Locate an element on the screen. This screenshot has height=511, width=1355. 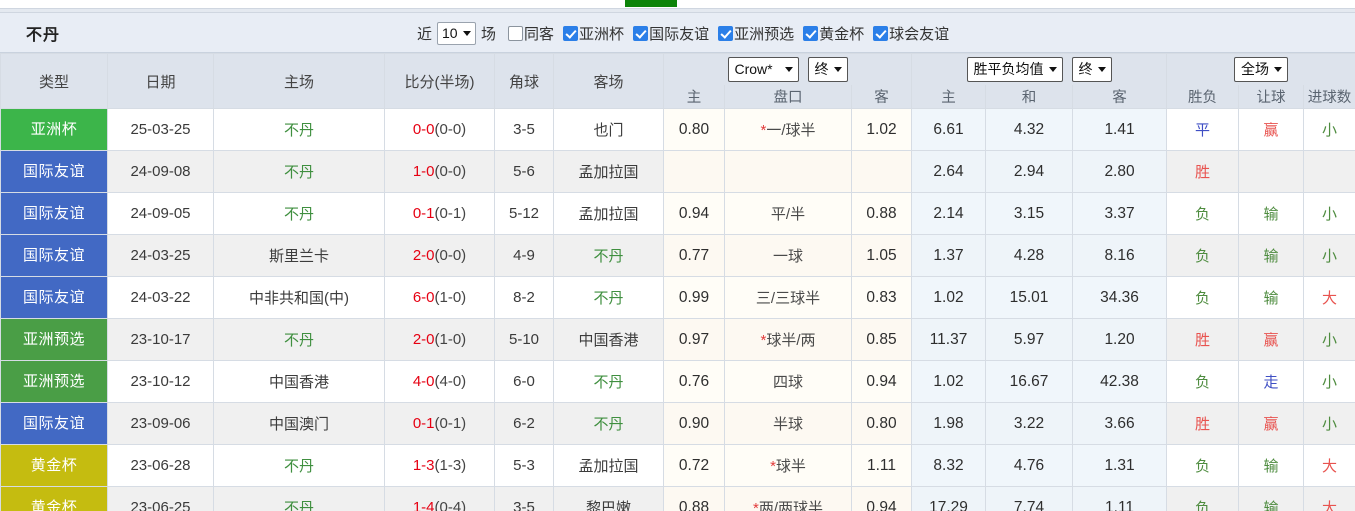
cell-home: 中国澳门 is located at coordinates (299, 423).